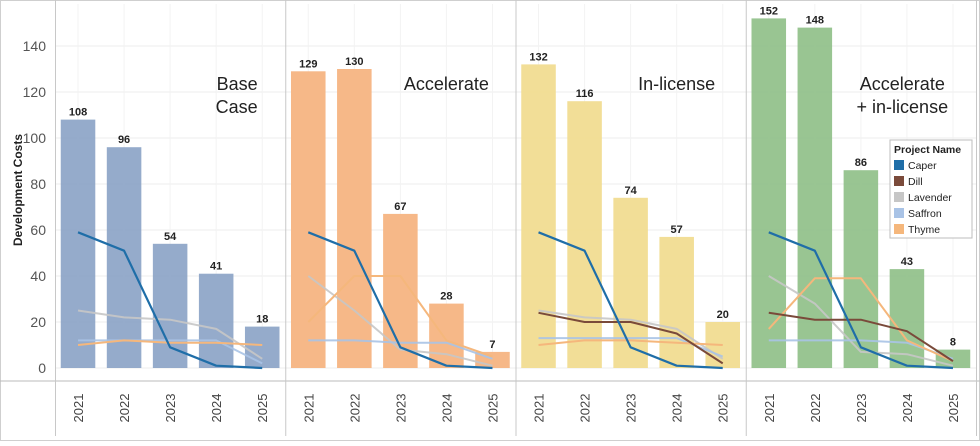 This screenshot has height=446, width=980. Describe the element at coordinates (262, 320) in the screenshot. I see `bar-value-label: 18` at that location.